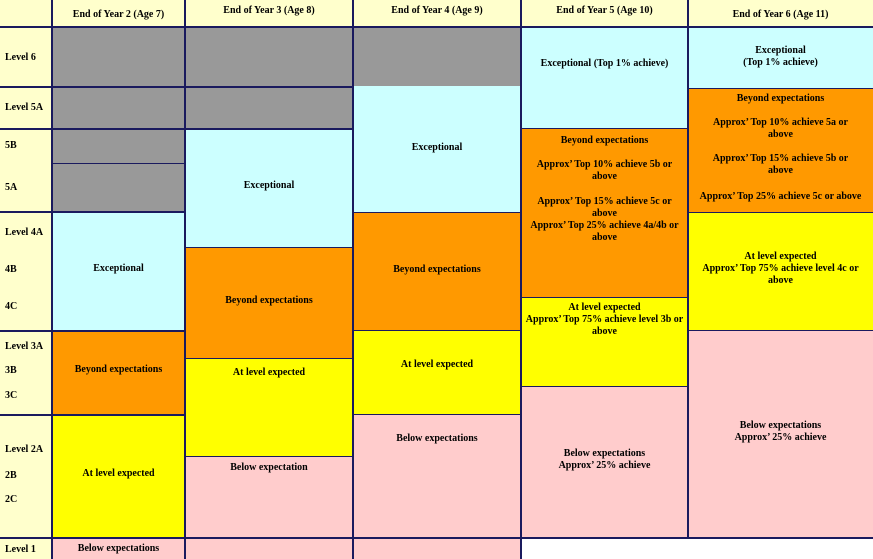  Describe the element at coordinates (11, 306) in the screenshot. I see `level-4c-label: 4C` at that location.